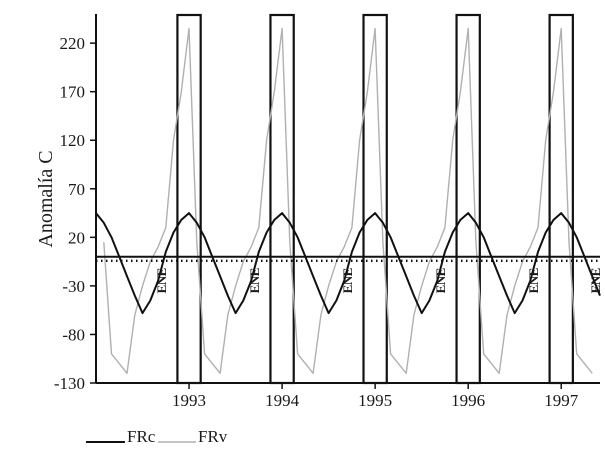 This screenshot has height=454, width=605. I want to click on y-tick-label: 70, so click(76, 189).